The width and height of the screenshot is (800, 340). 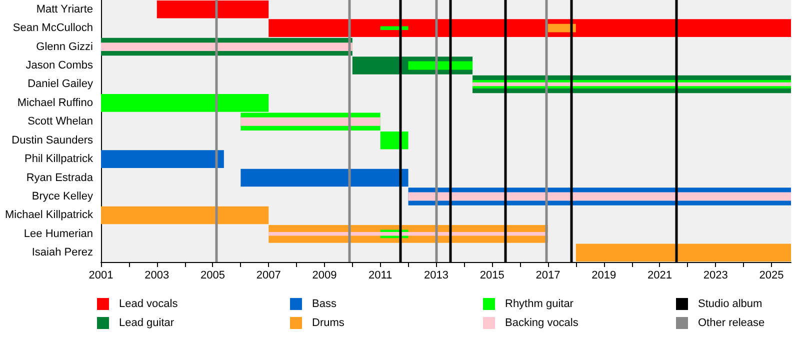 What do you see at coordinates (324, 304) in the screenshot?
I see `legend-label: Bass` at bounding box center [324, 304].